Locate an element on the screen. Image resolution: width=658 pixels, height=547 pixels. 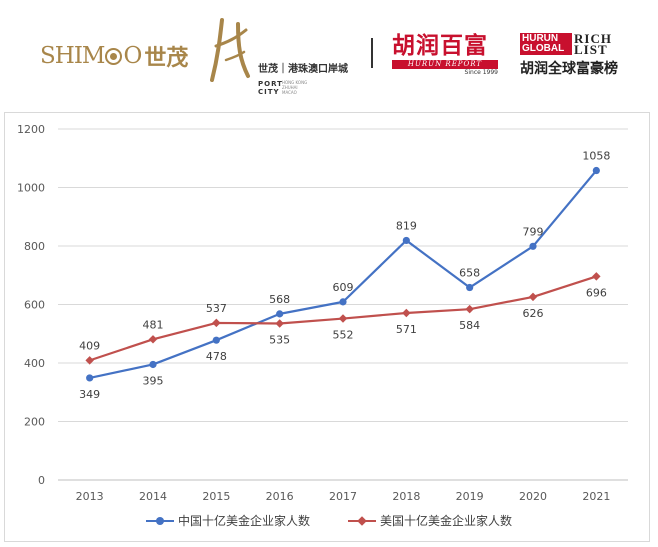
rich-list-text: RICH LIST is located at coordinates (593, 44).